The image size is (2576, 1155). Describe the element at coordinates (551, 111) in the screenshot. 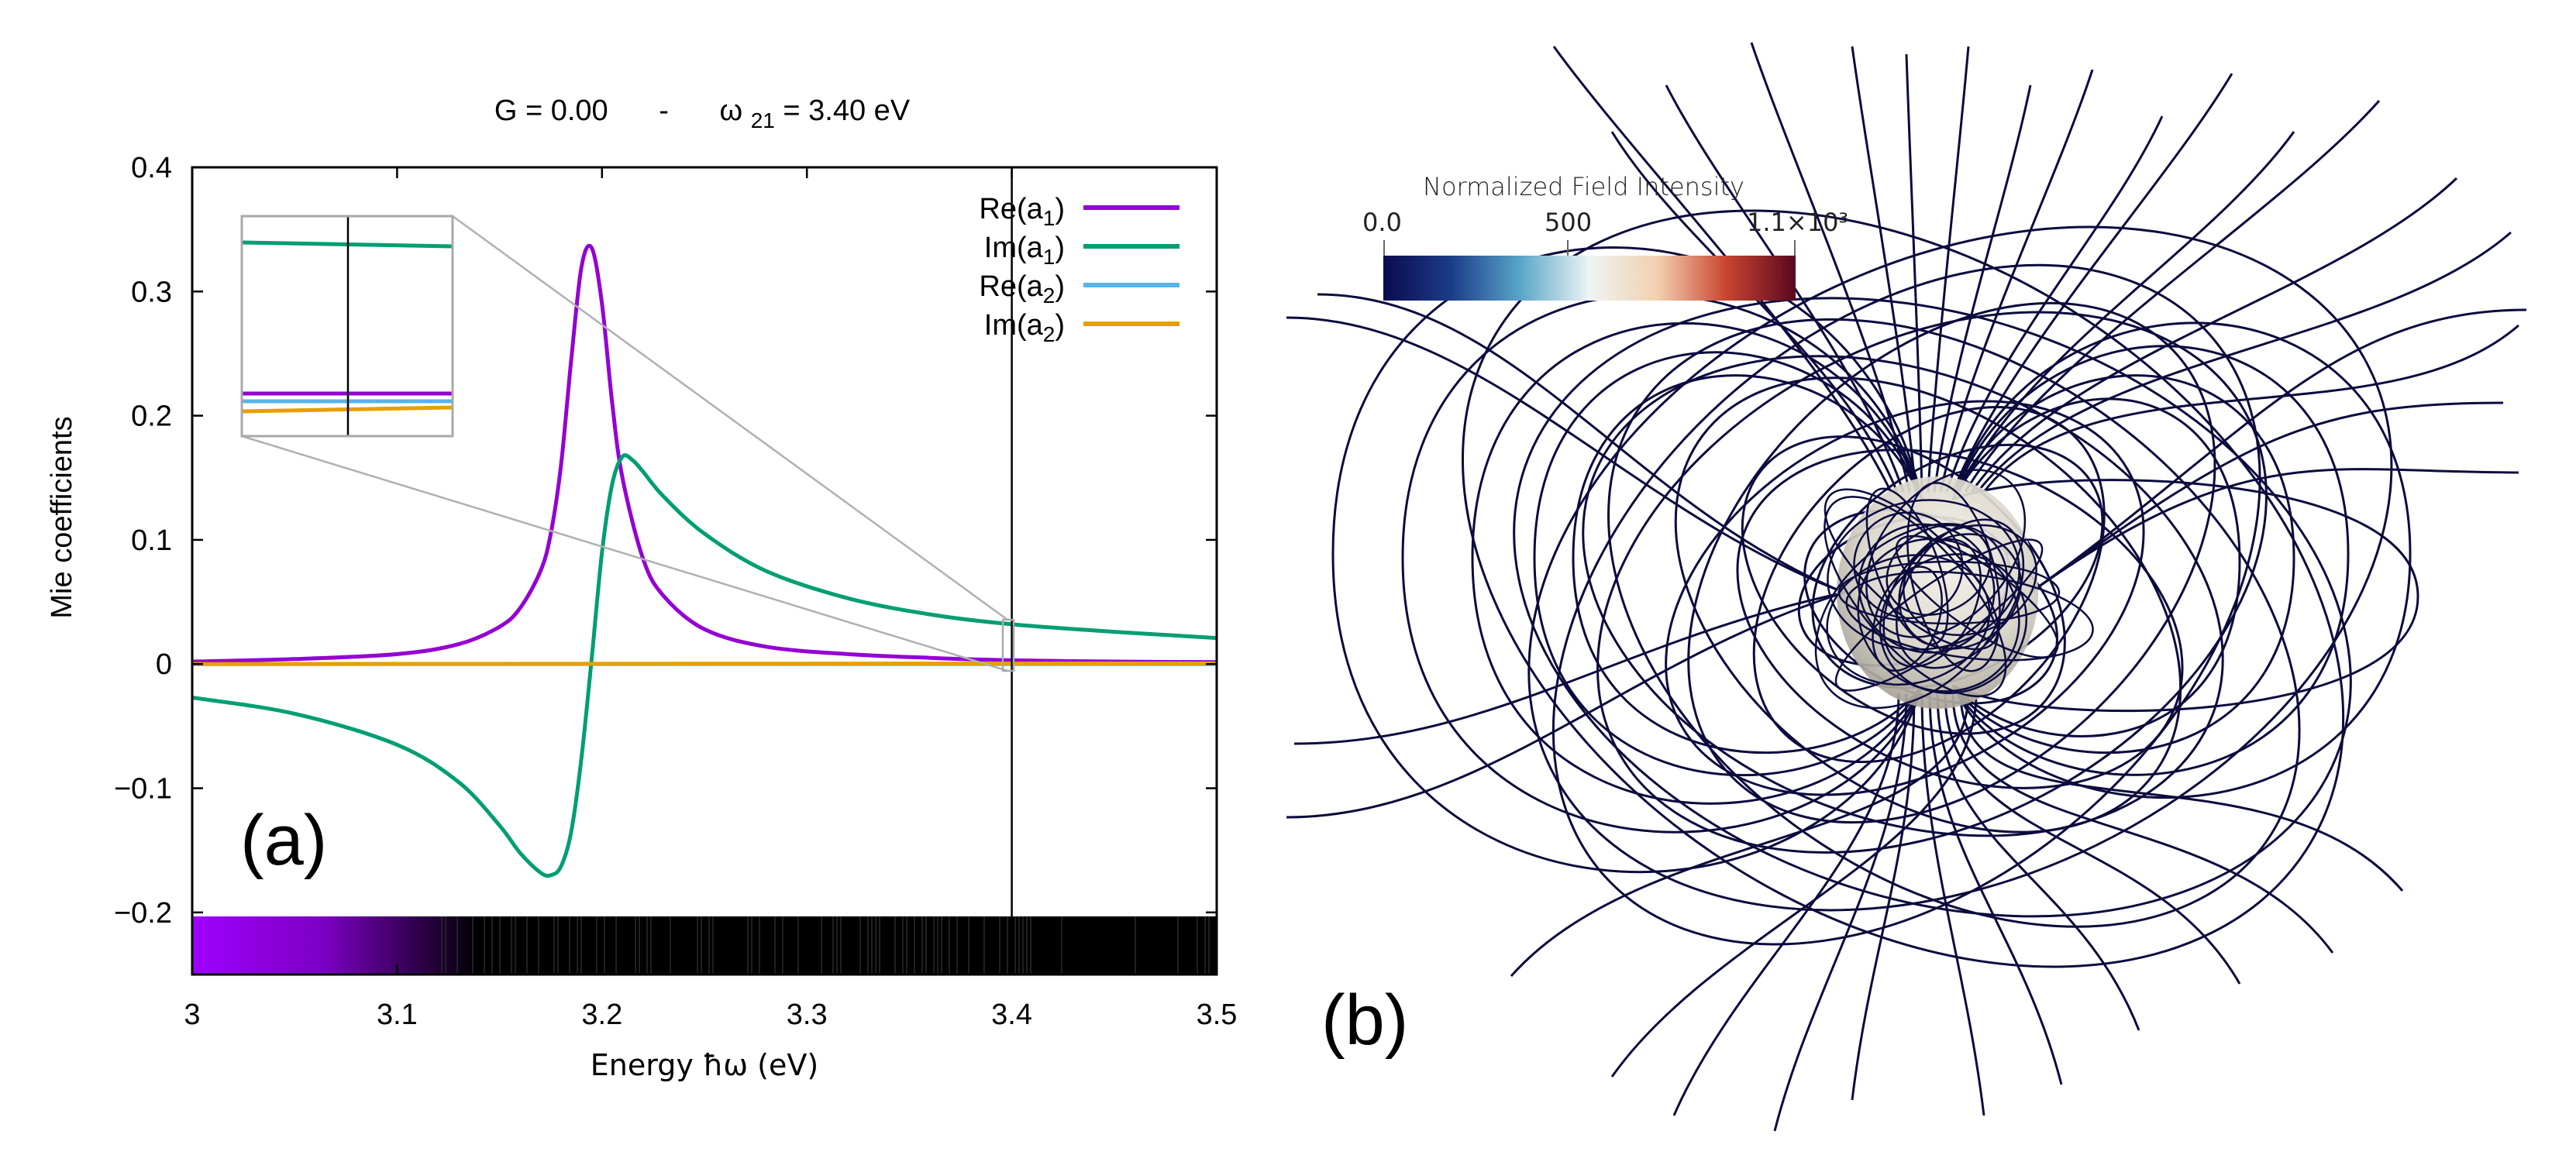

I see `title-g-part: G = 0.00` at that location.